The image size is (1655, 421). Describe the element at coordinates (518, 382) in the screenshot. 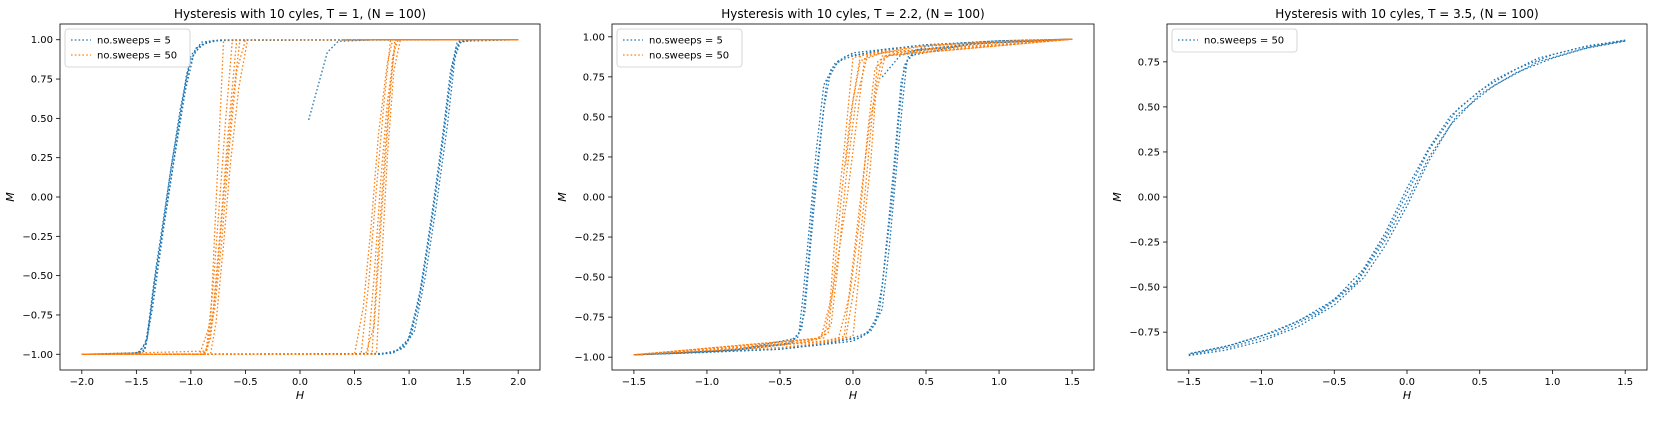

I see `x-tick-label: 2.0` at that location.